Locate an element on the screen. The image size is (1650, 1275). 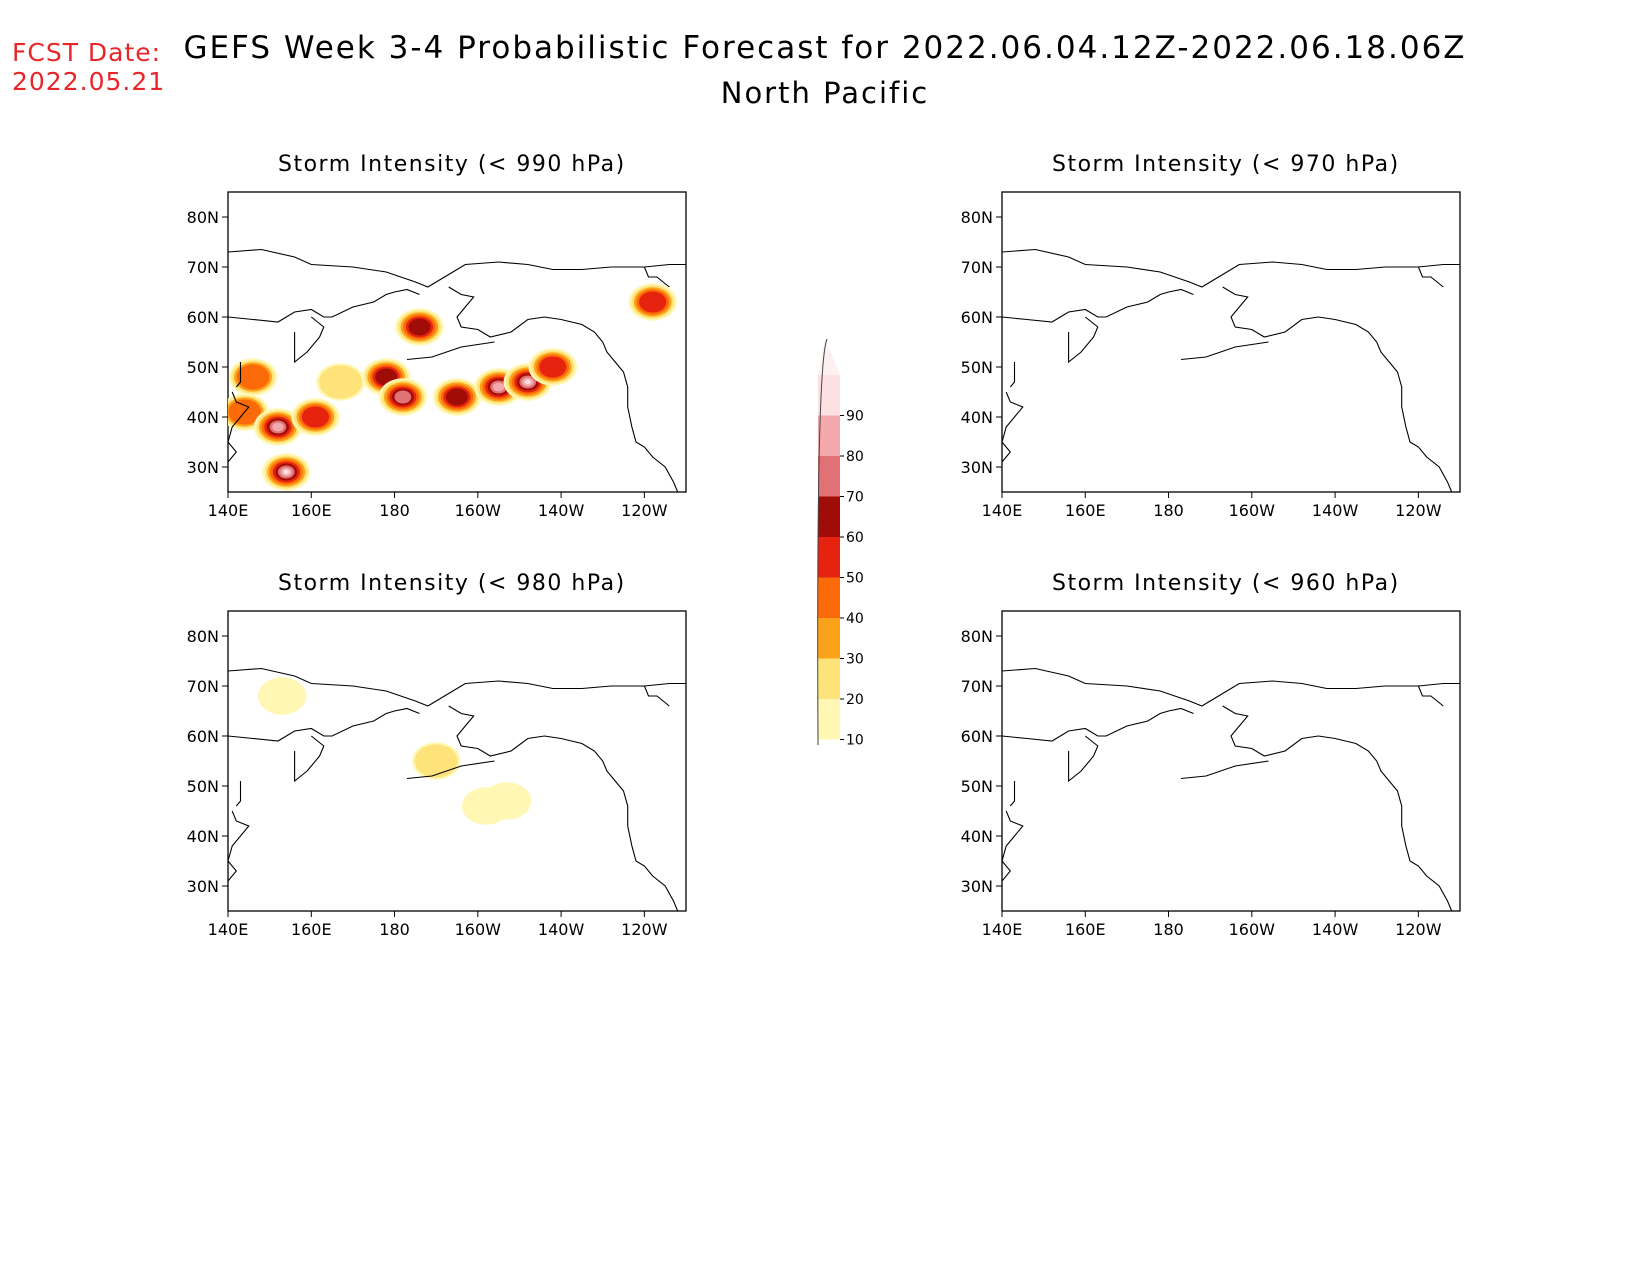
colorbar-label: 40 is located at coordinates (855, 619).